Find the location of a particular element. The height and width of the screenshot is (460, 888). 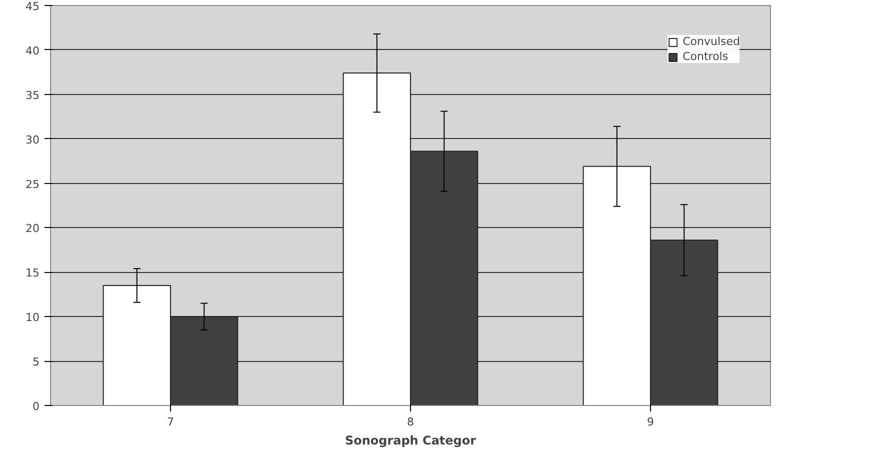

legend-label: Controls is located at coordinates (705, 56).